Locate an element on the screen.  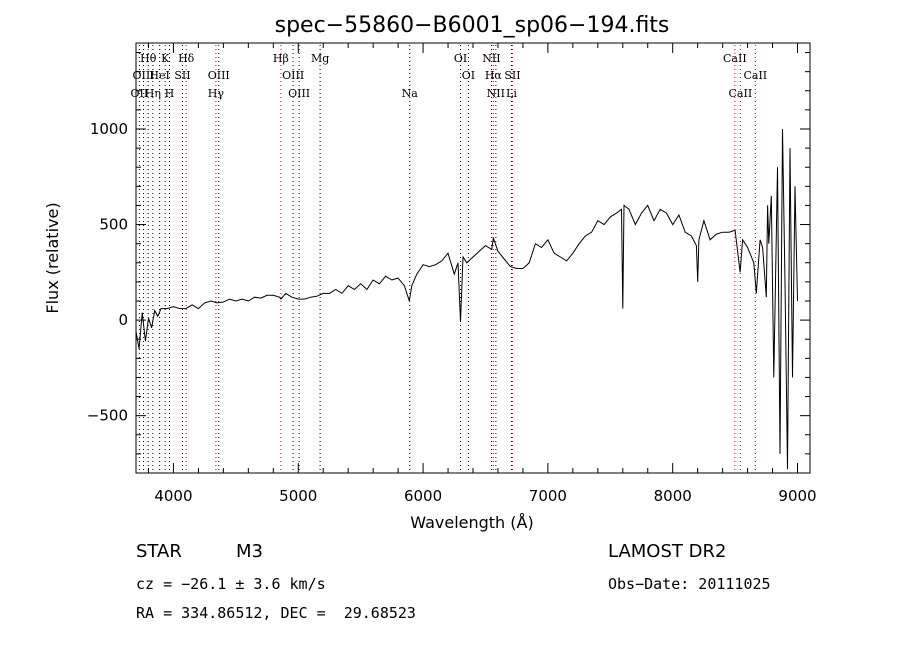
line-label: Hη is located at coordinates (153, 93).